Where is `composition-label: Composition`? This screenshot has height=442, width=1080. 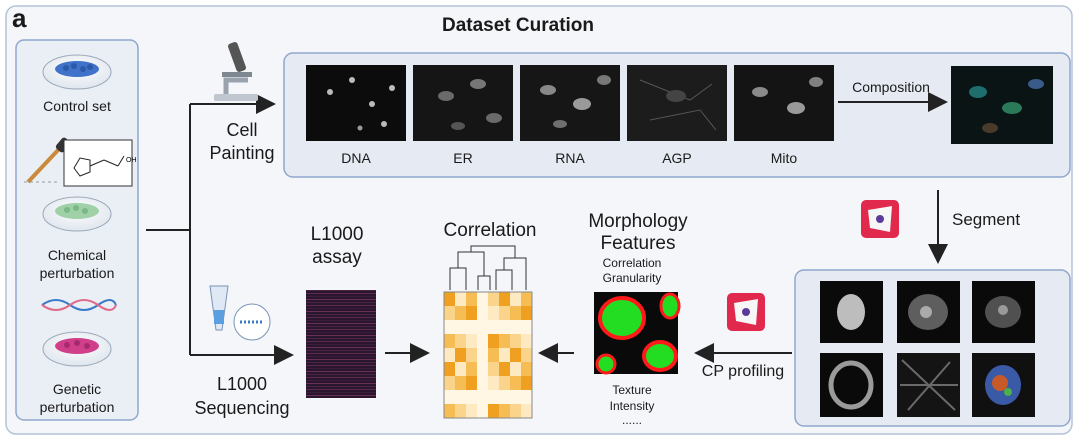 composition-label: Composition is located at coordinates (891, 87).